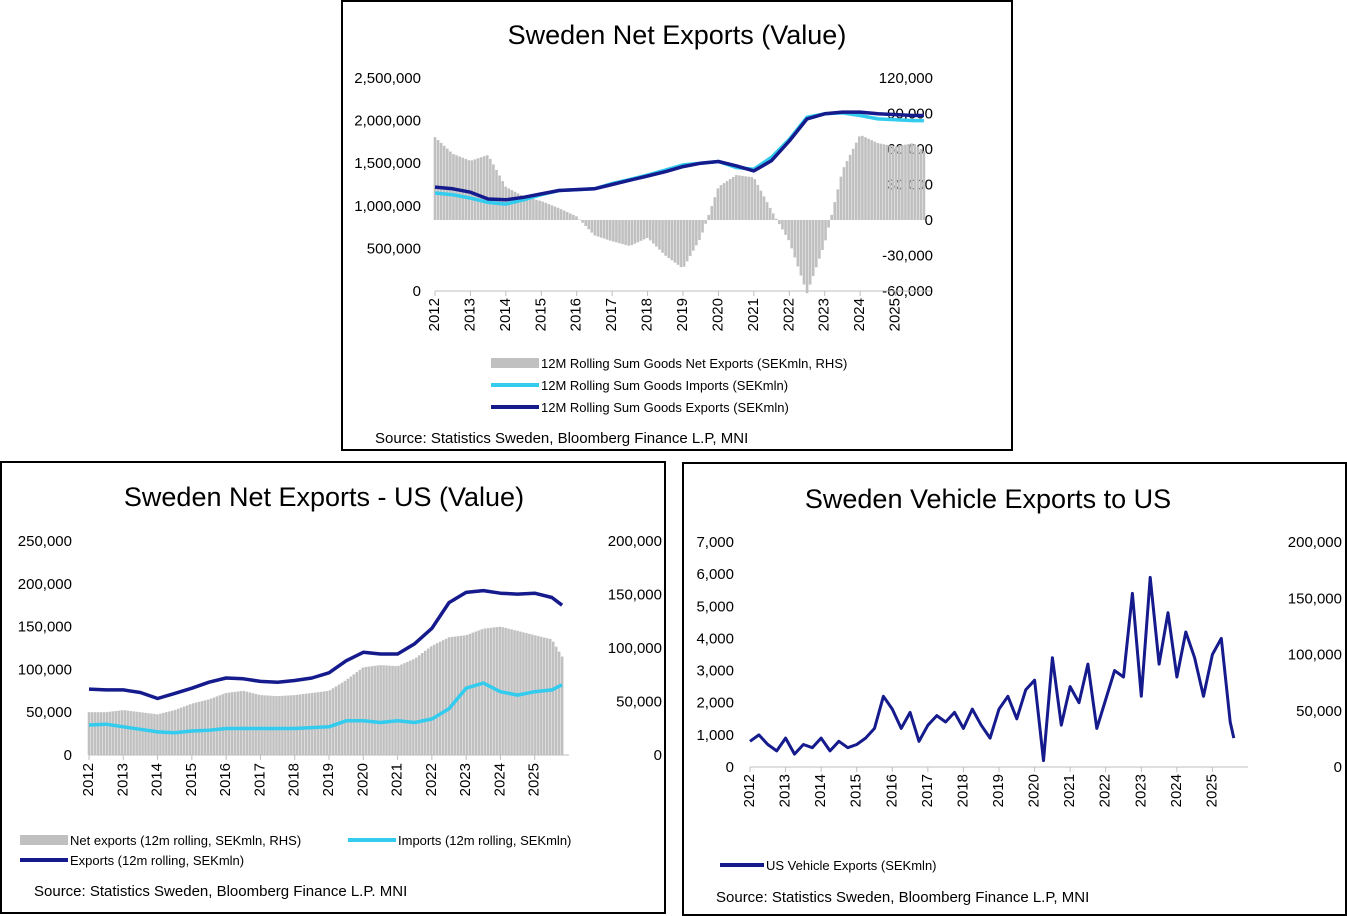 Image resolution: width=1347 pixels, height=916 pixels. I want to click on x-axis-tick-label: 2024, so click(859, 314).